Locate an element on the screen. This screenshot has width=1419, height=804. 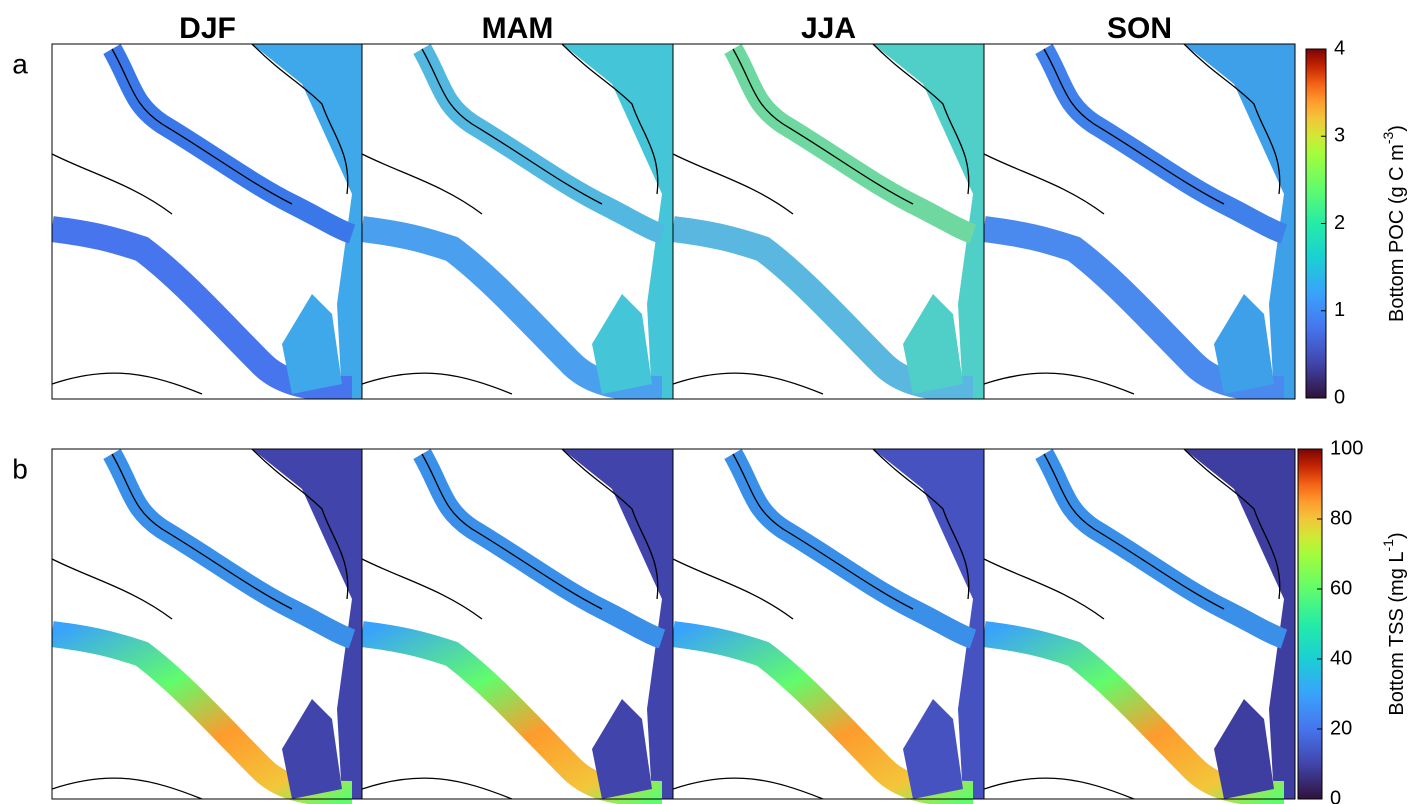
colorbar-label: Bottom POC (g C m-3) is located at coordinates (1394, 223).